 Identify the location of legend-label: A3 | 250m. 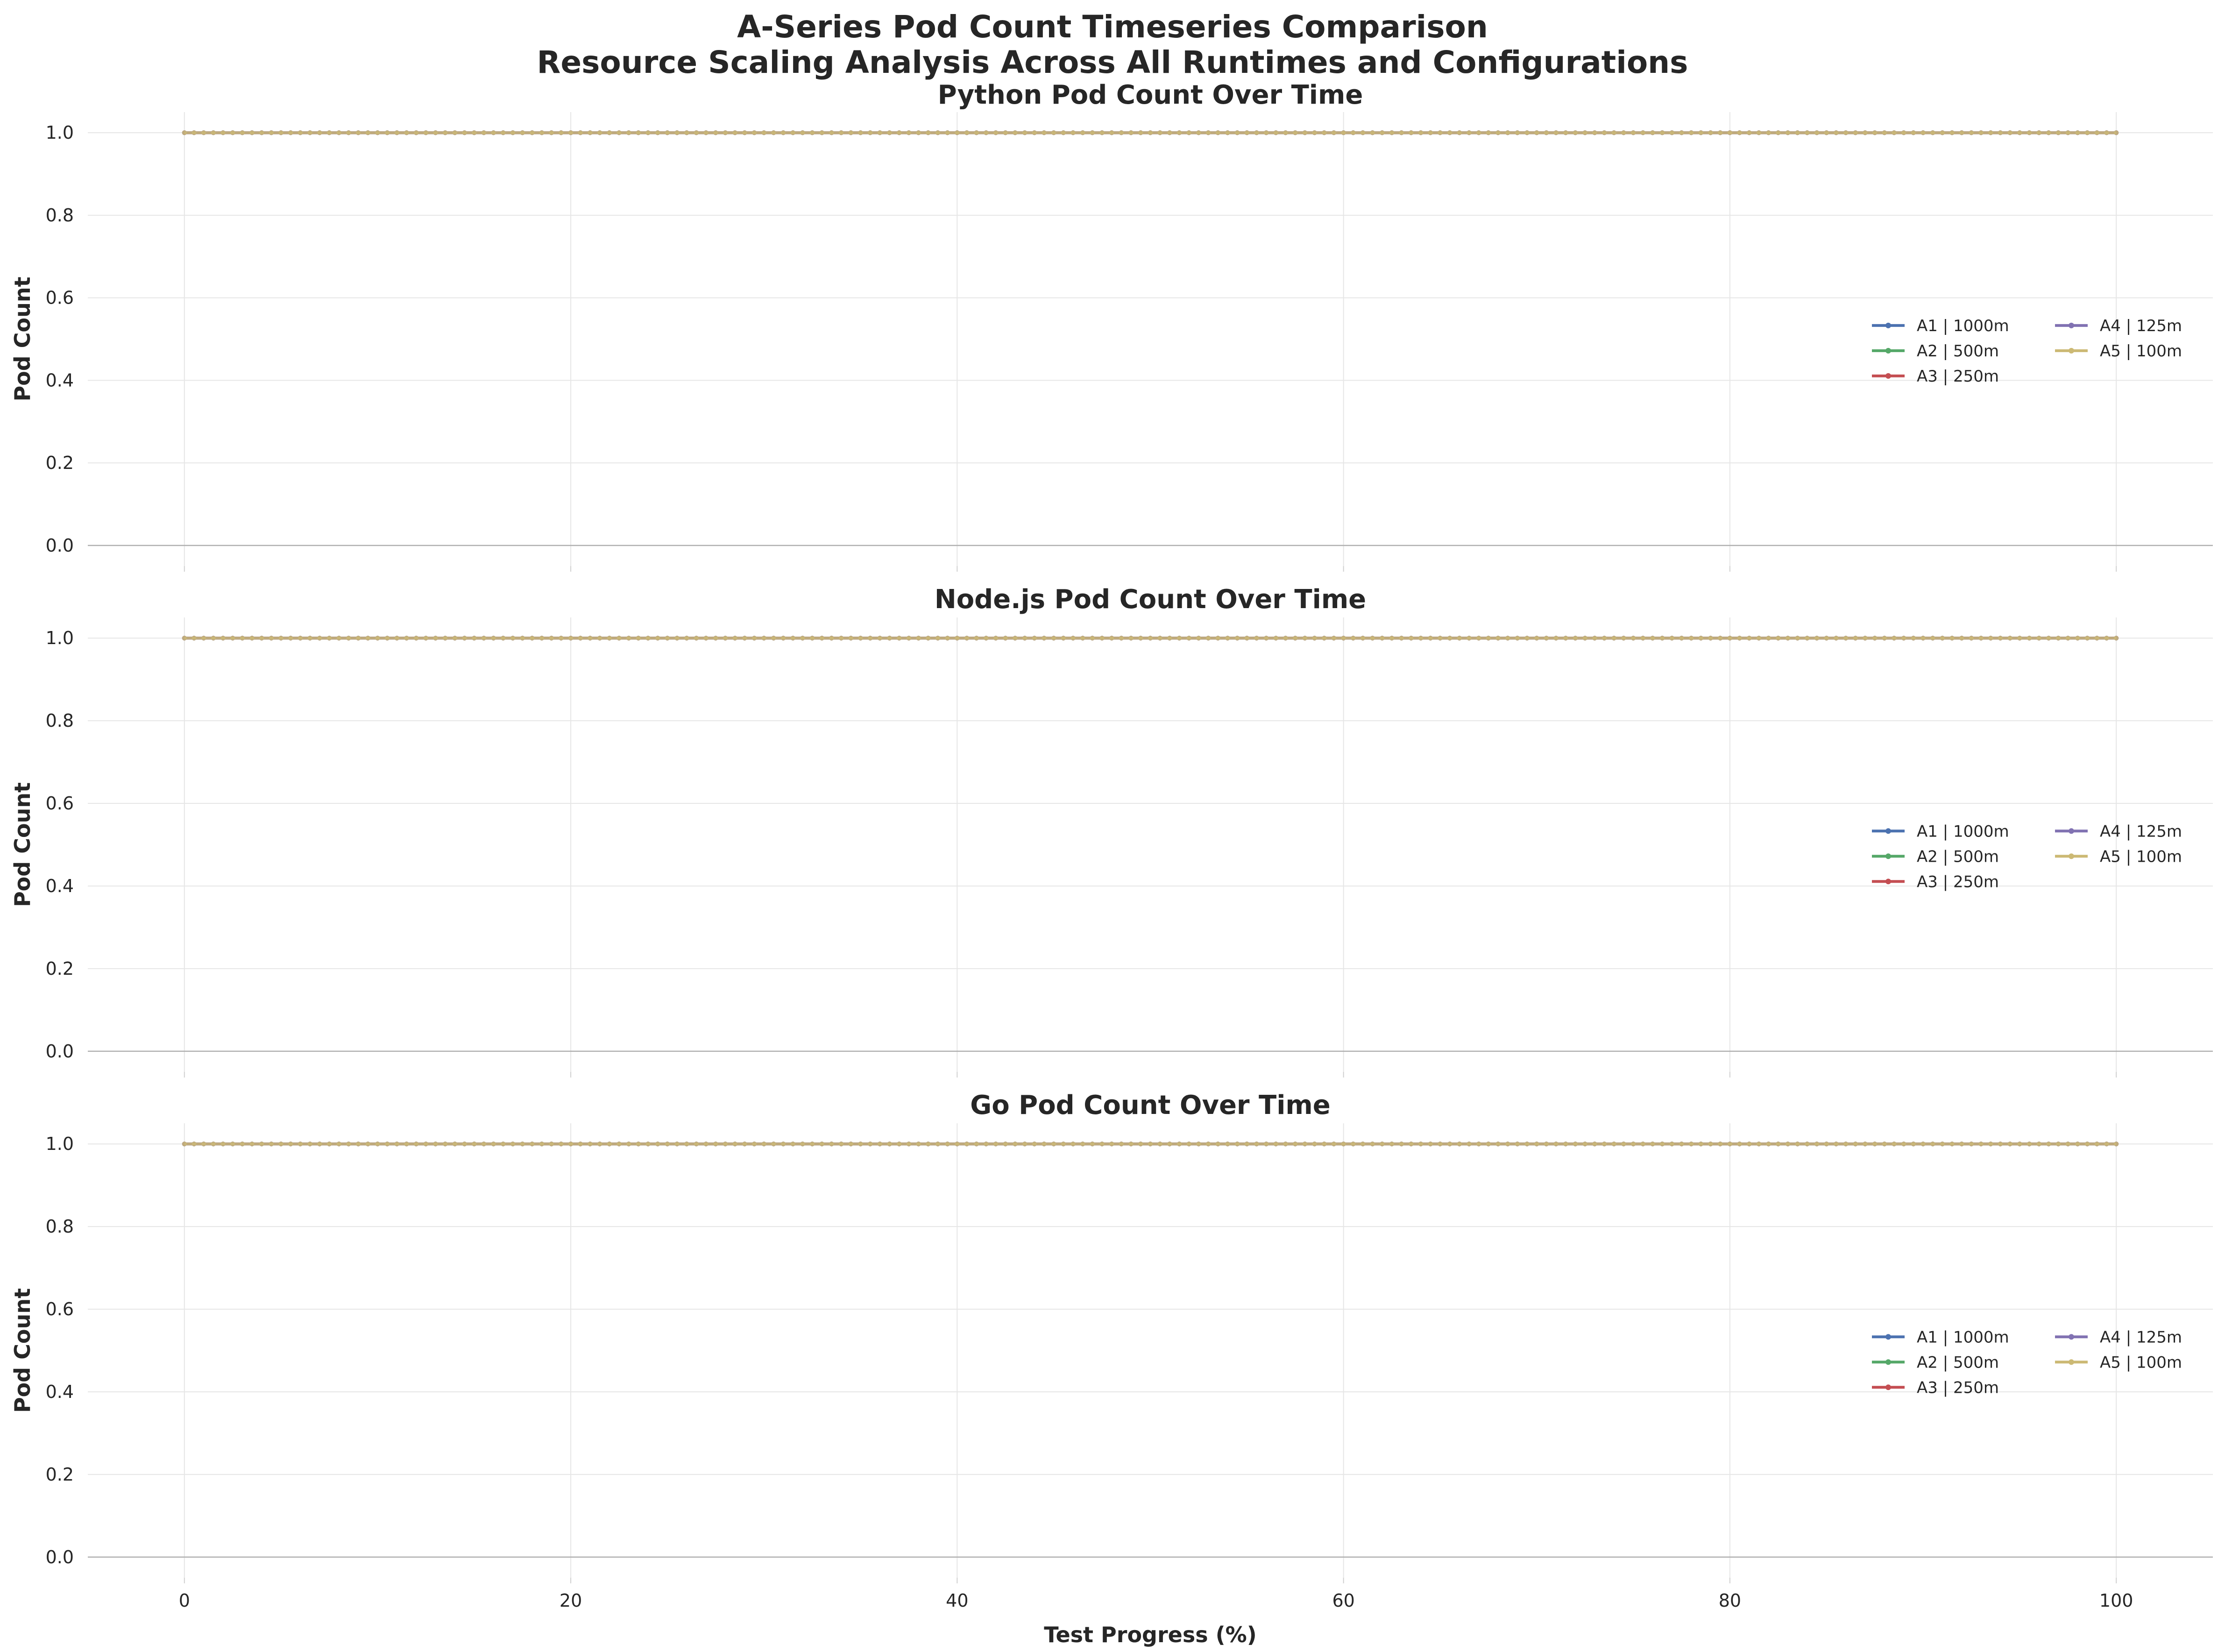
(1958, 376).